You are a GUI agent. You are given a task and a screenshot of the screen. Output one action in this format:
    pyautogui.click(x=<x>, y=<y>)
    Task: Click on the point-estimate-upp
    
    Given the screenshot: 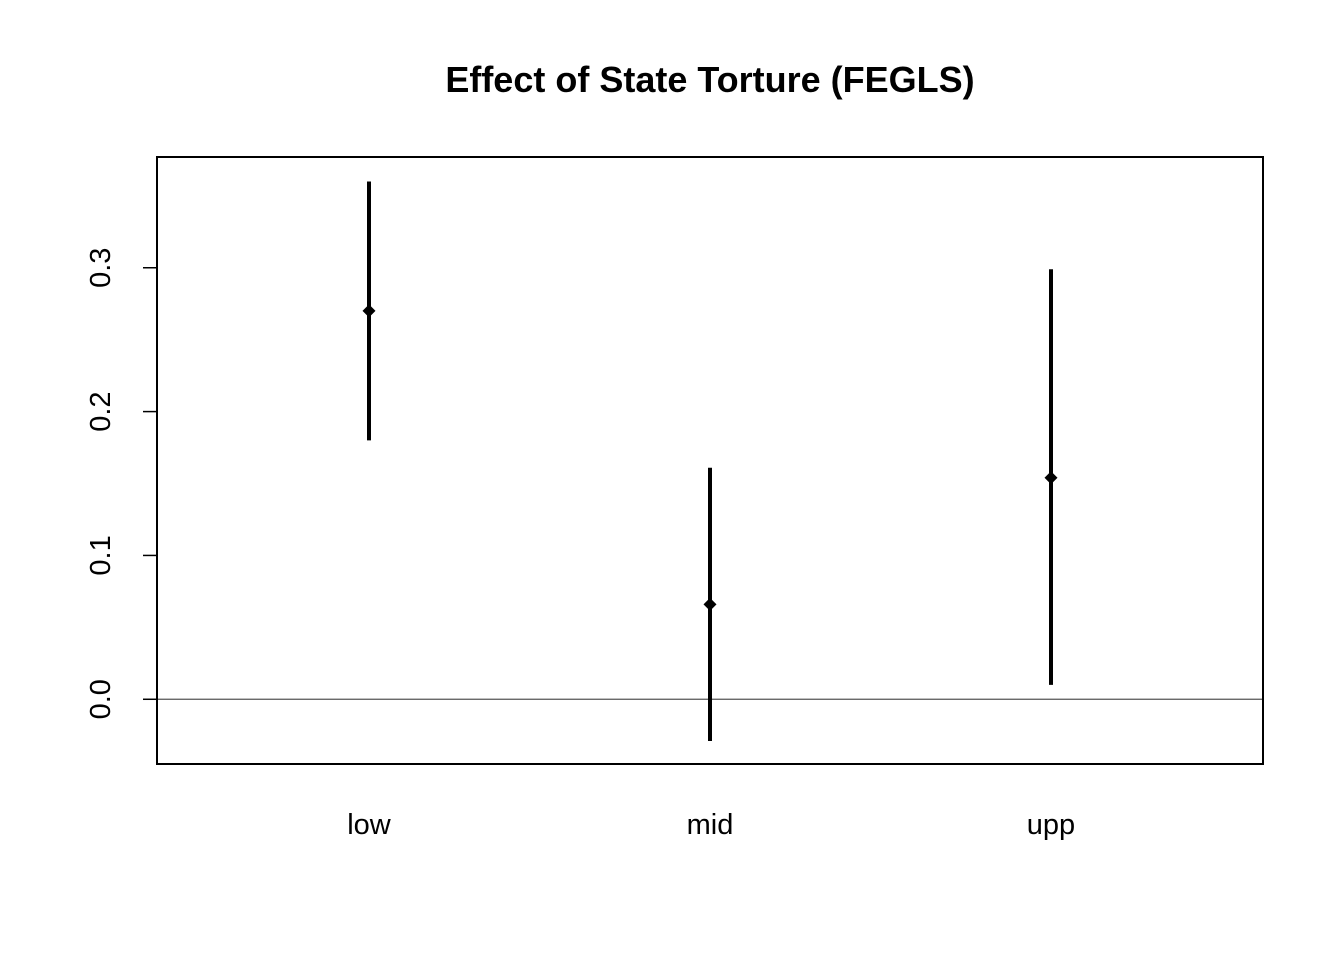 What is the action you would take?
    pyautogui.click(x=1051, y=478)
    